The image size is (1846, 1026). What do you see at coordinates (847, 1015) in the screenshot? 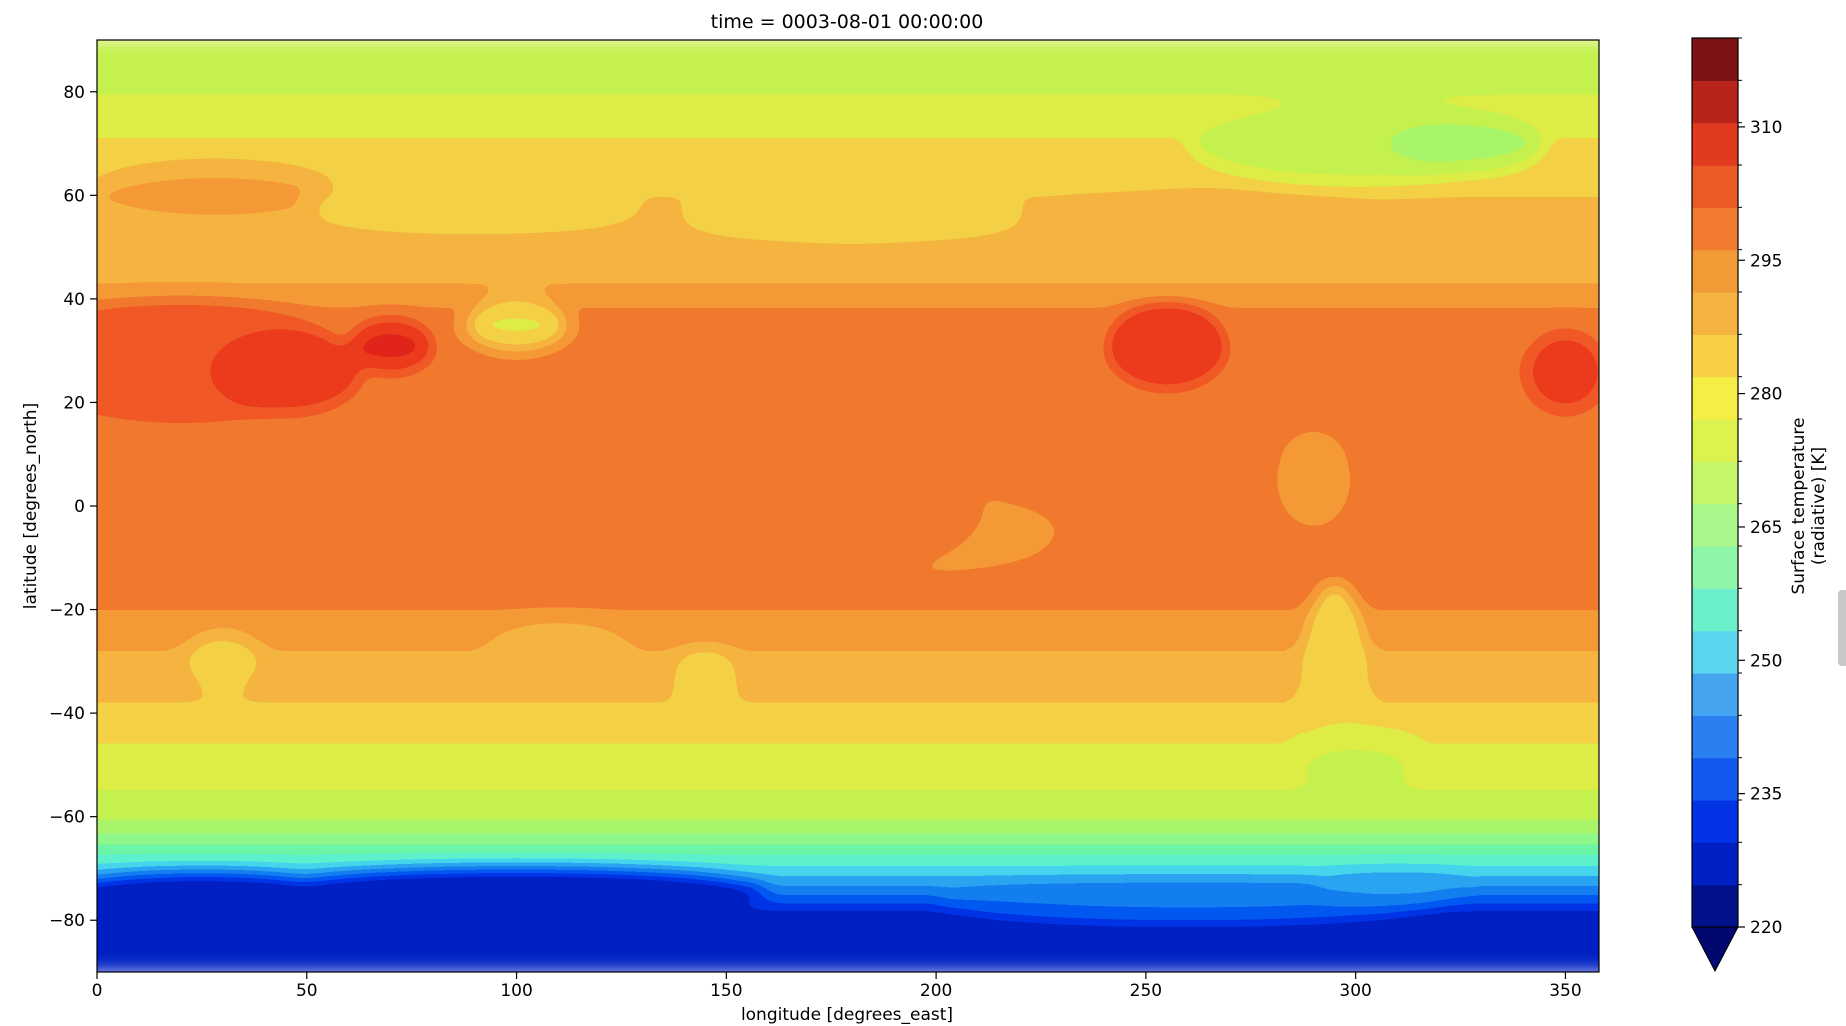
I see `x-axis-label: longitude [degrees_east]` at bounding box center [847, 1015].